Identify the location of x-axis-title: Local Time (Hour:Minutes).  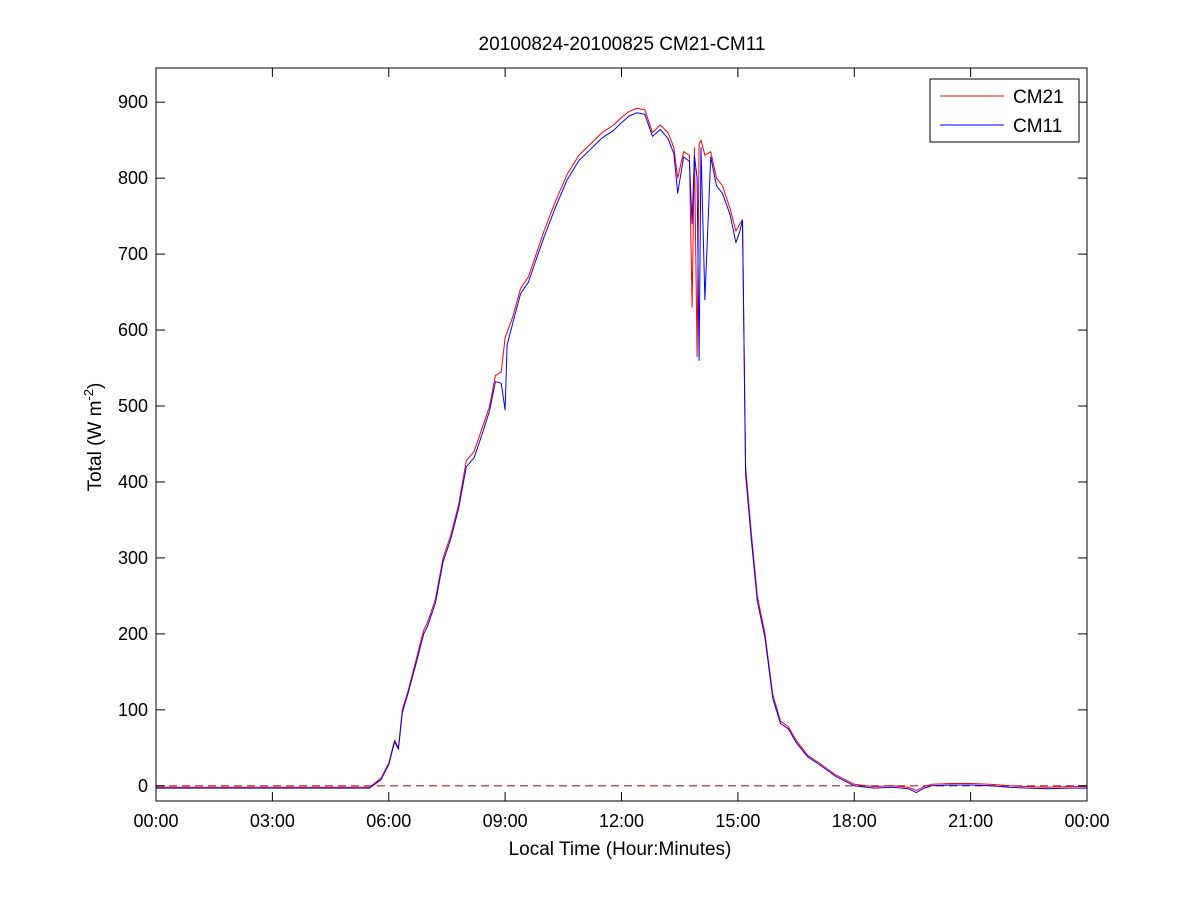
(620, 849).